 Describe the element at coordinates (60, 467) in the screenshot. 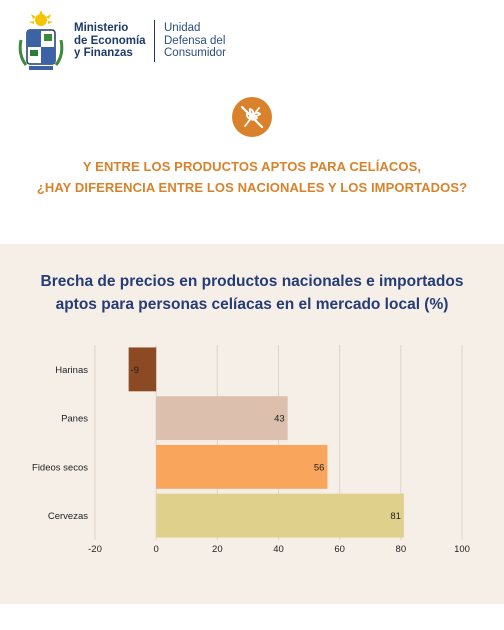

I see `category-label: Fideos secos` at that location.